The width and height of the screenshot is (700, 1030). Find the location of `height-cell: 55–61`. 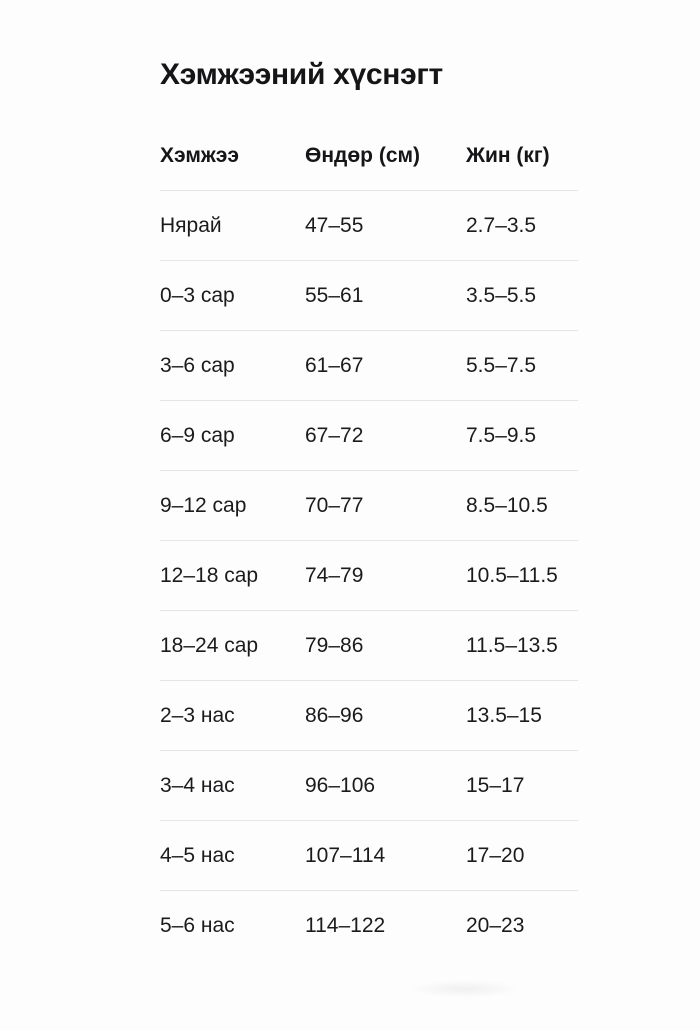

height-cell: 55–61 is located at coordinates (334, 295).